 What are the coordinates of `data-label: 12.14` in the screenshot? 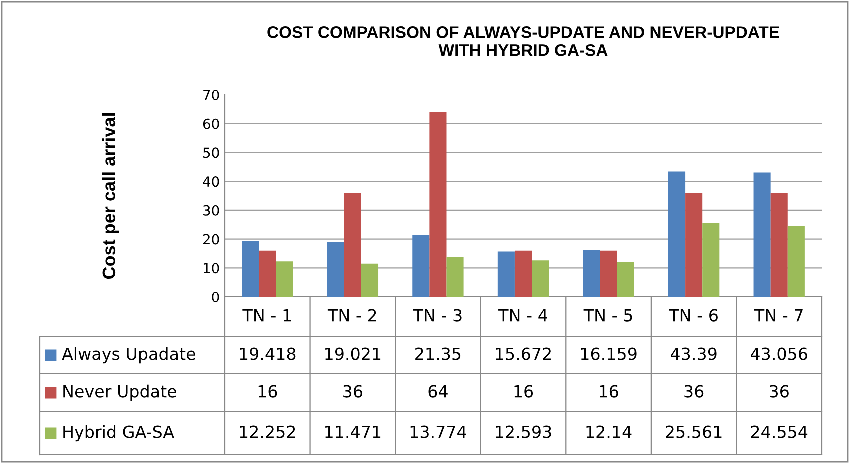 It's located at (609, 432).